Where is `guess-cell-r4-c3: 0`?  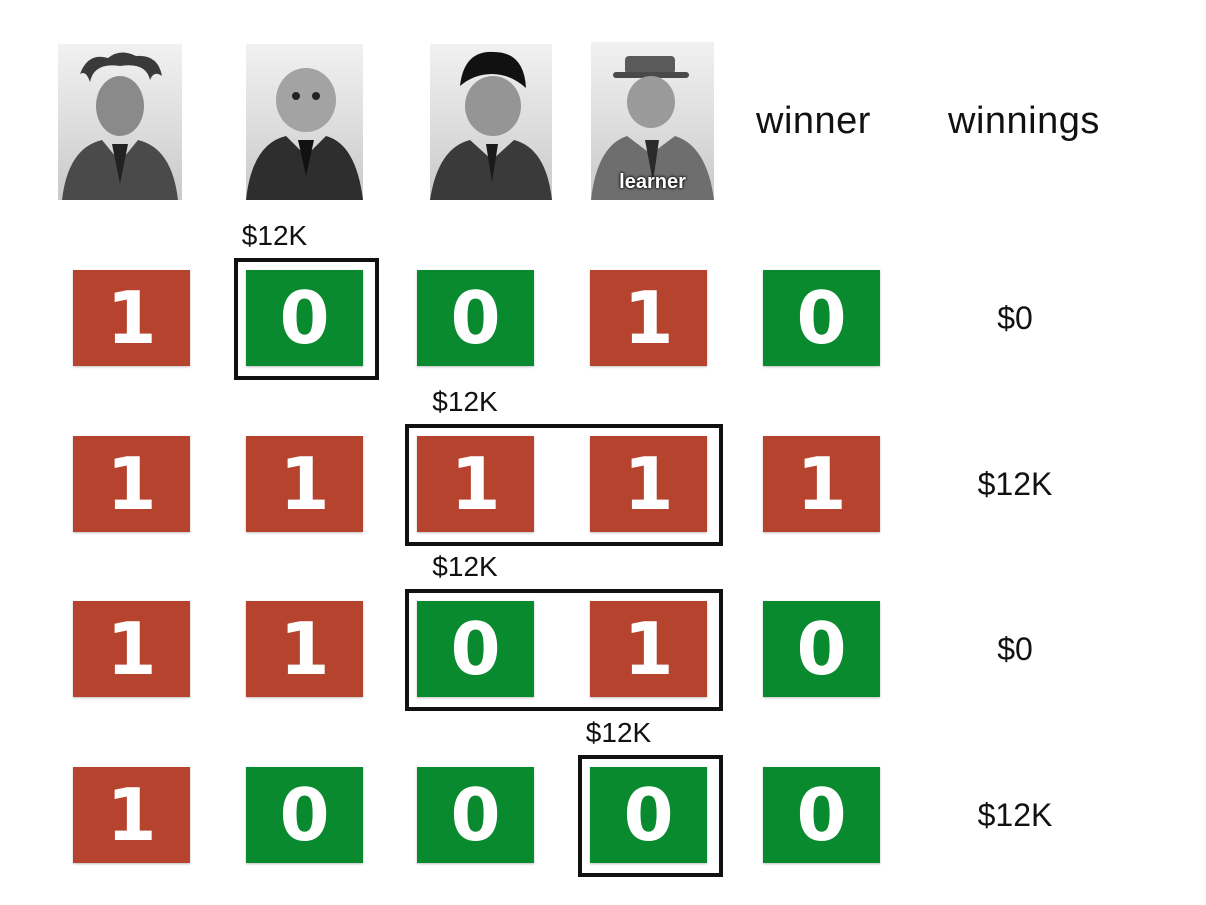 guess-cell-r4-c3: 0 is located at coordinates (475, 815).